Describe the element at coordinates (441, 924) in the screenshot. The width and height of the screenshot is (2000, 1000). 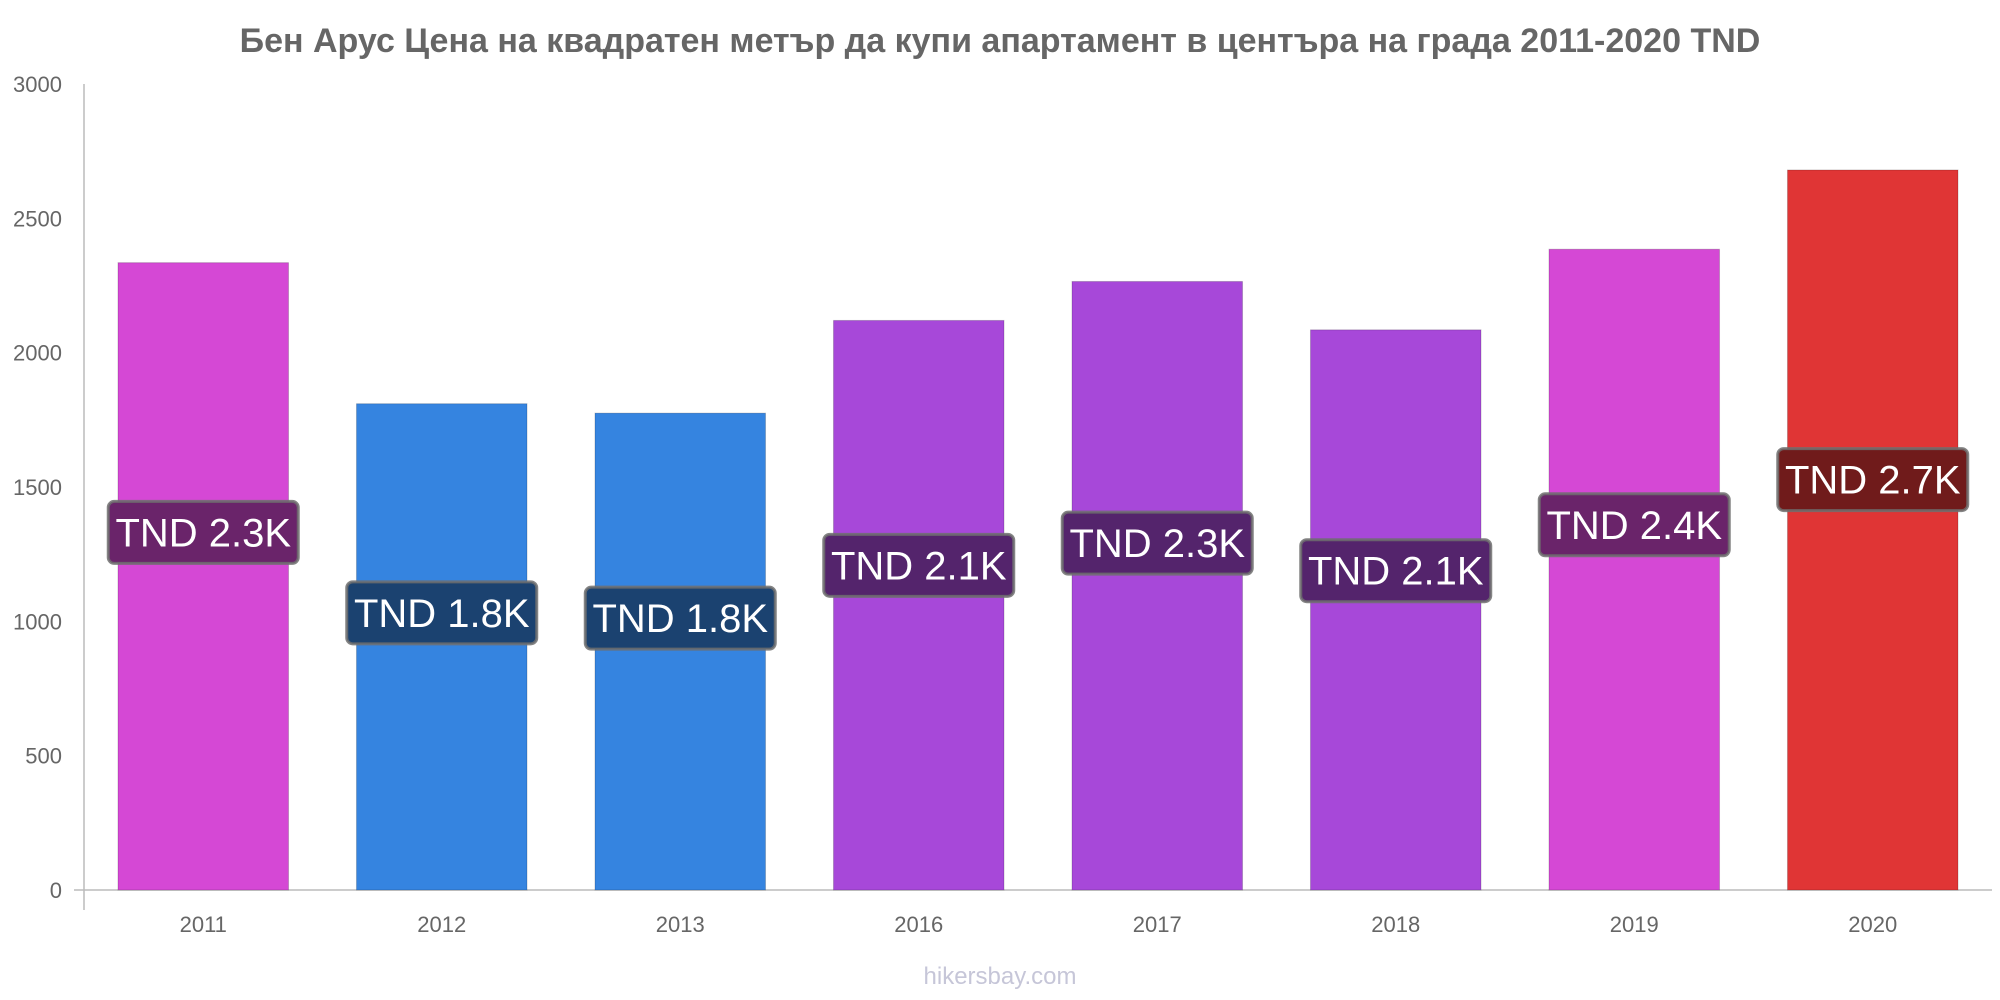
I see `x-tick-label: 2012` at that location.